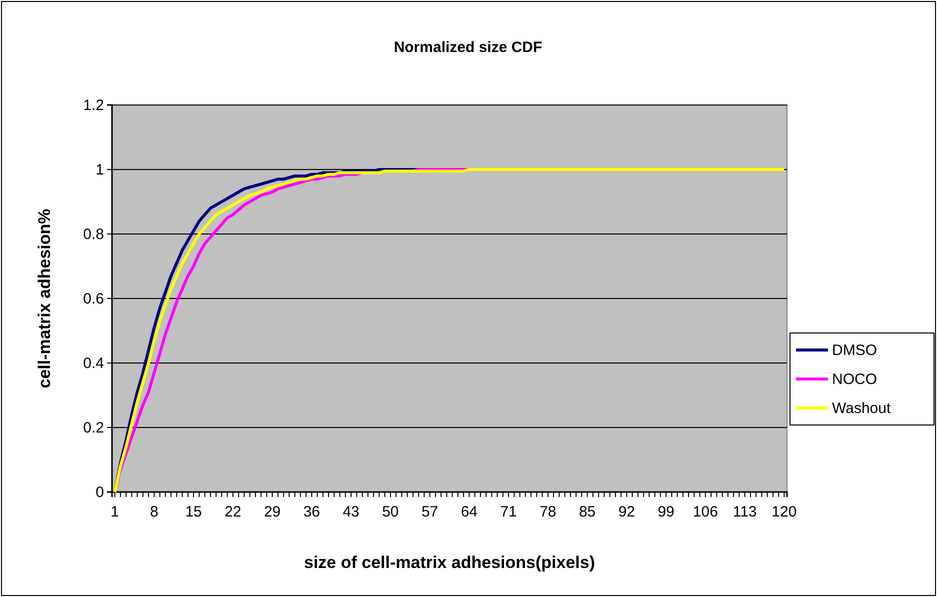 This screenshot has height=597, width=937. I want to click on x-tick-label: 15, so click(193, 512).